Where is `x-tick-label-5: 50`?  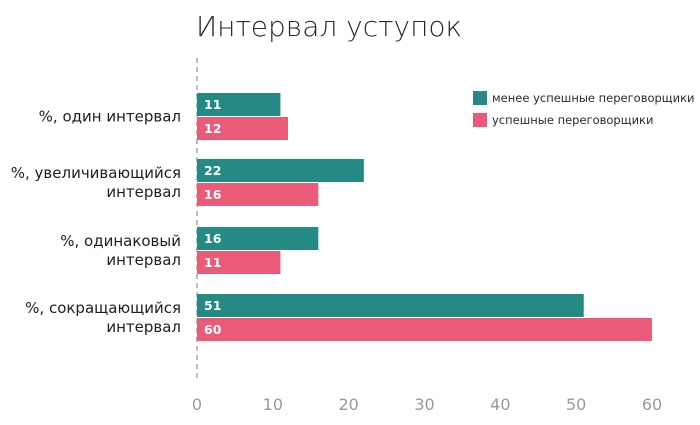
x-tick-label-5: 50 is located at coordinates (576, 404).